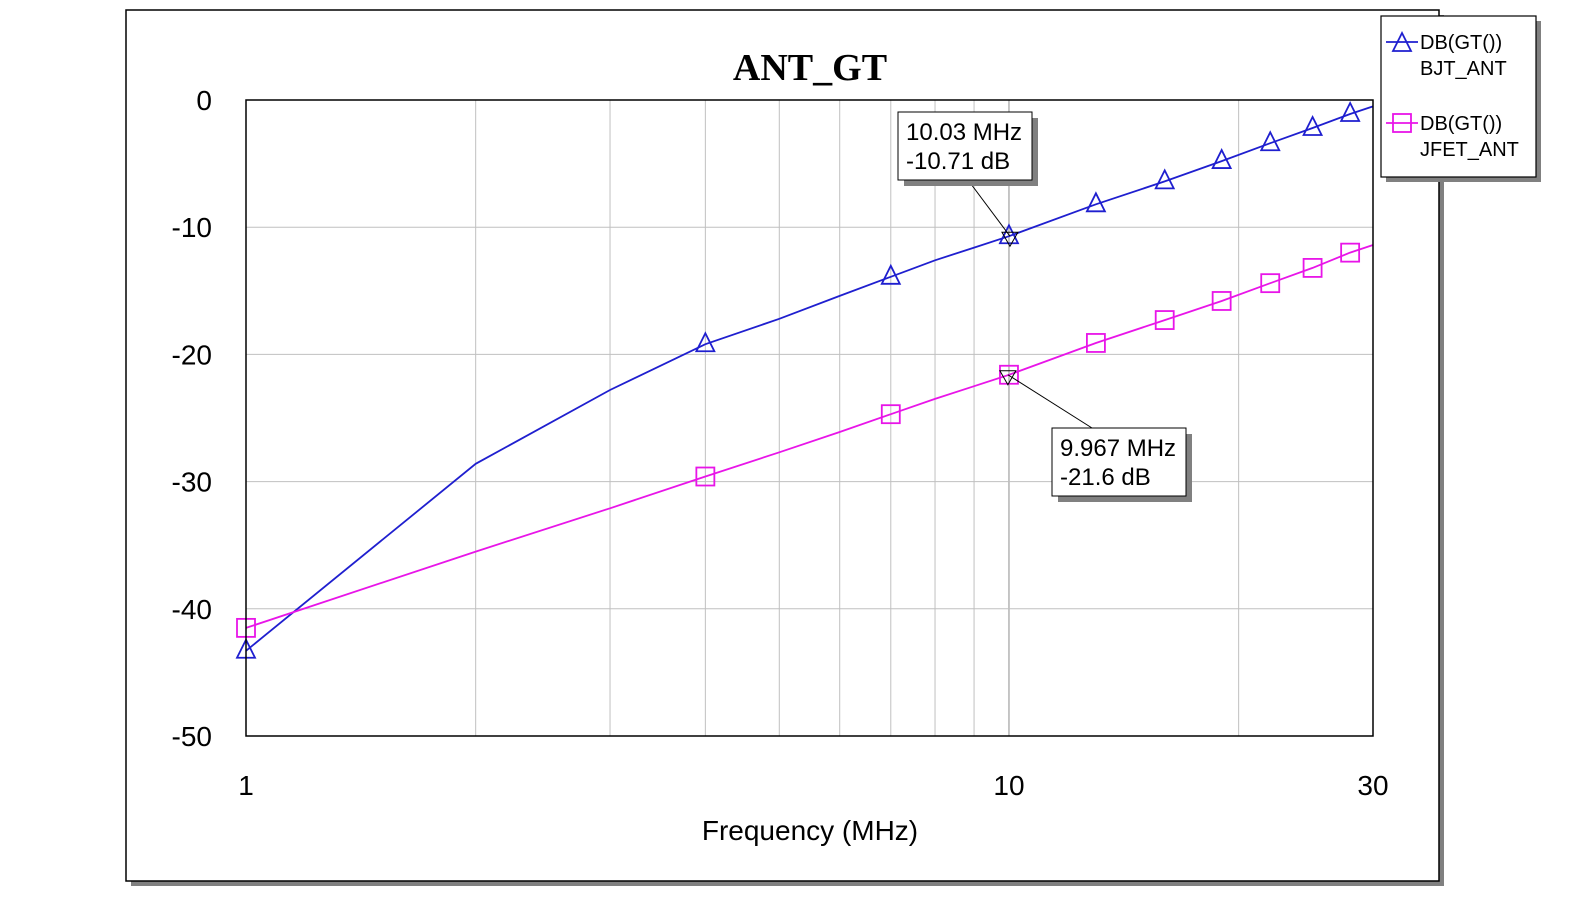 The width and height of the screenshot is (1571, 900). What do you see at coordinates (192, 609) in the screenshot?
I see `y-tick-label: -40` at bounding box center [192, 609].